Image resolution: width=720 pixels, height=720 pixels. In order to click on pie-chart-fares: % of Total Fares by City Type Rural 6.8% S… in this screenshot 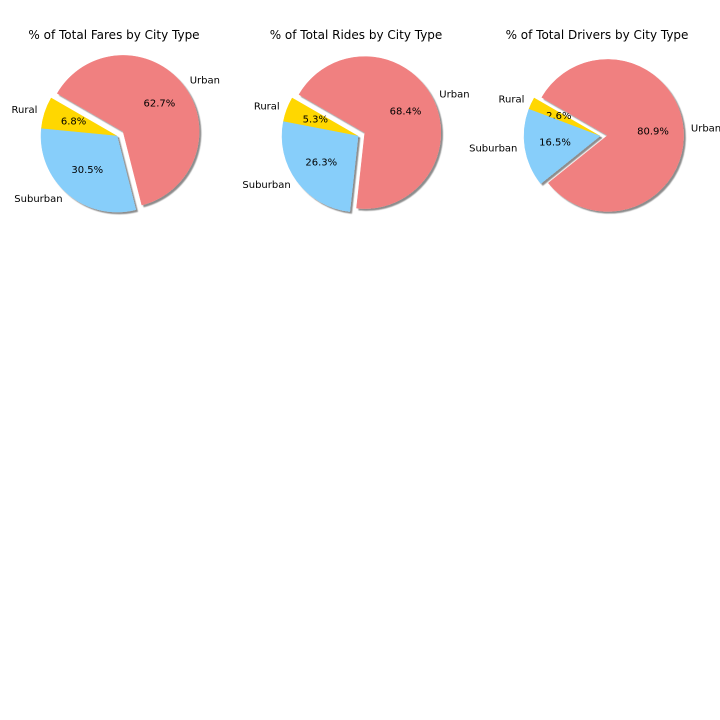, I will do `click(116, 120)`.